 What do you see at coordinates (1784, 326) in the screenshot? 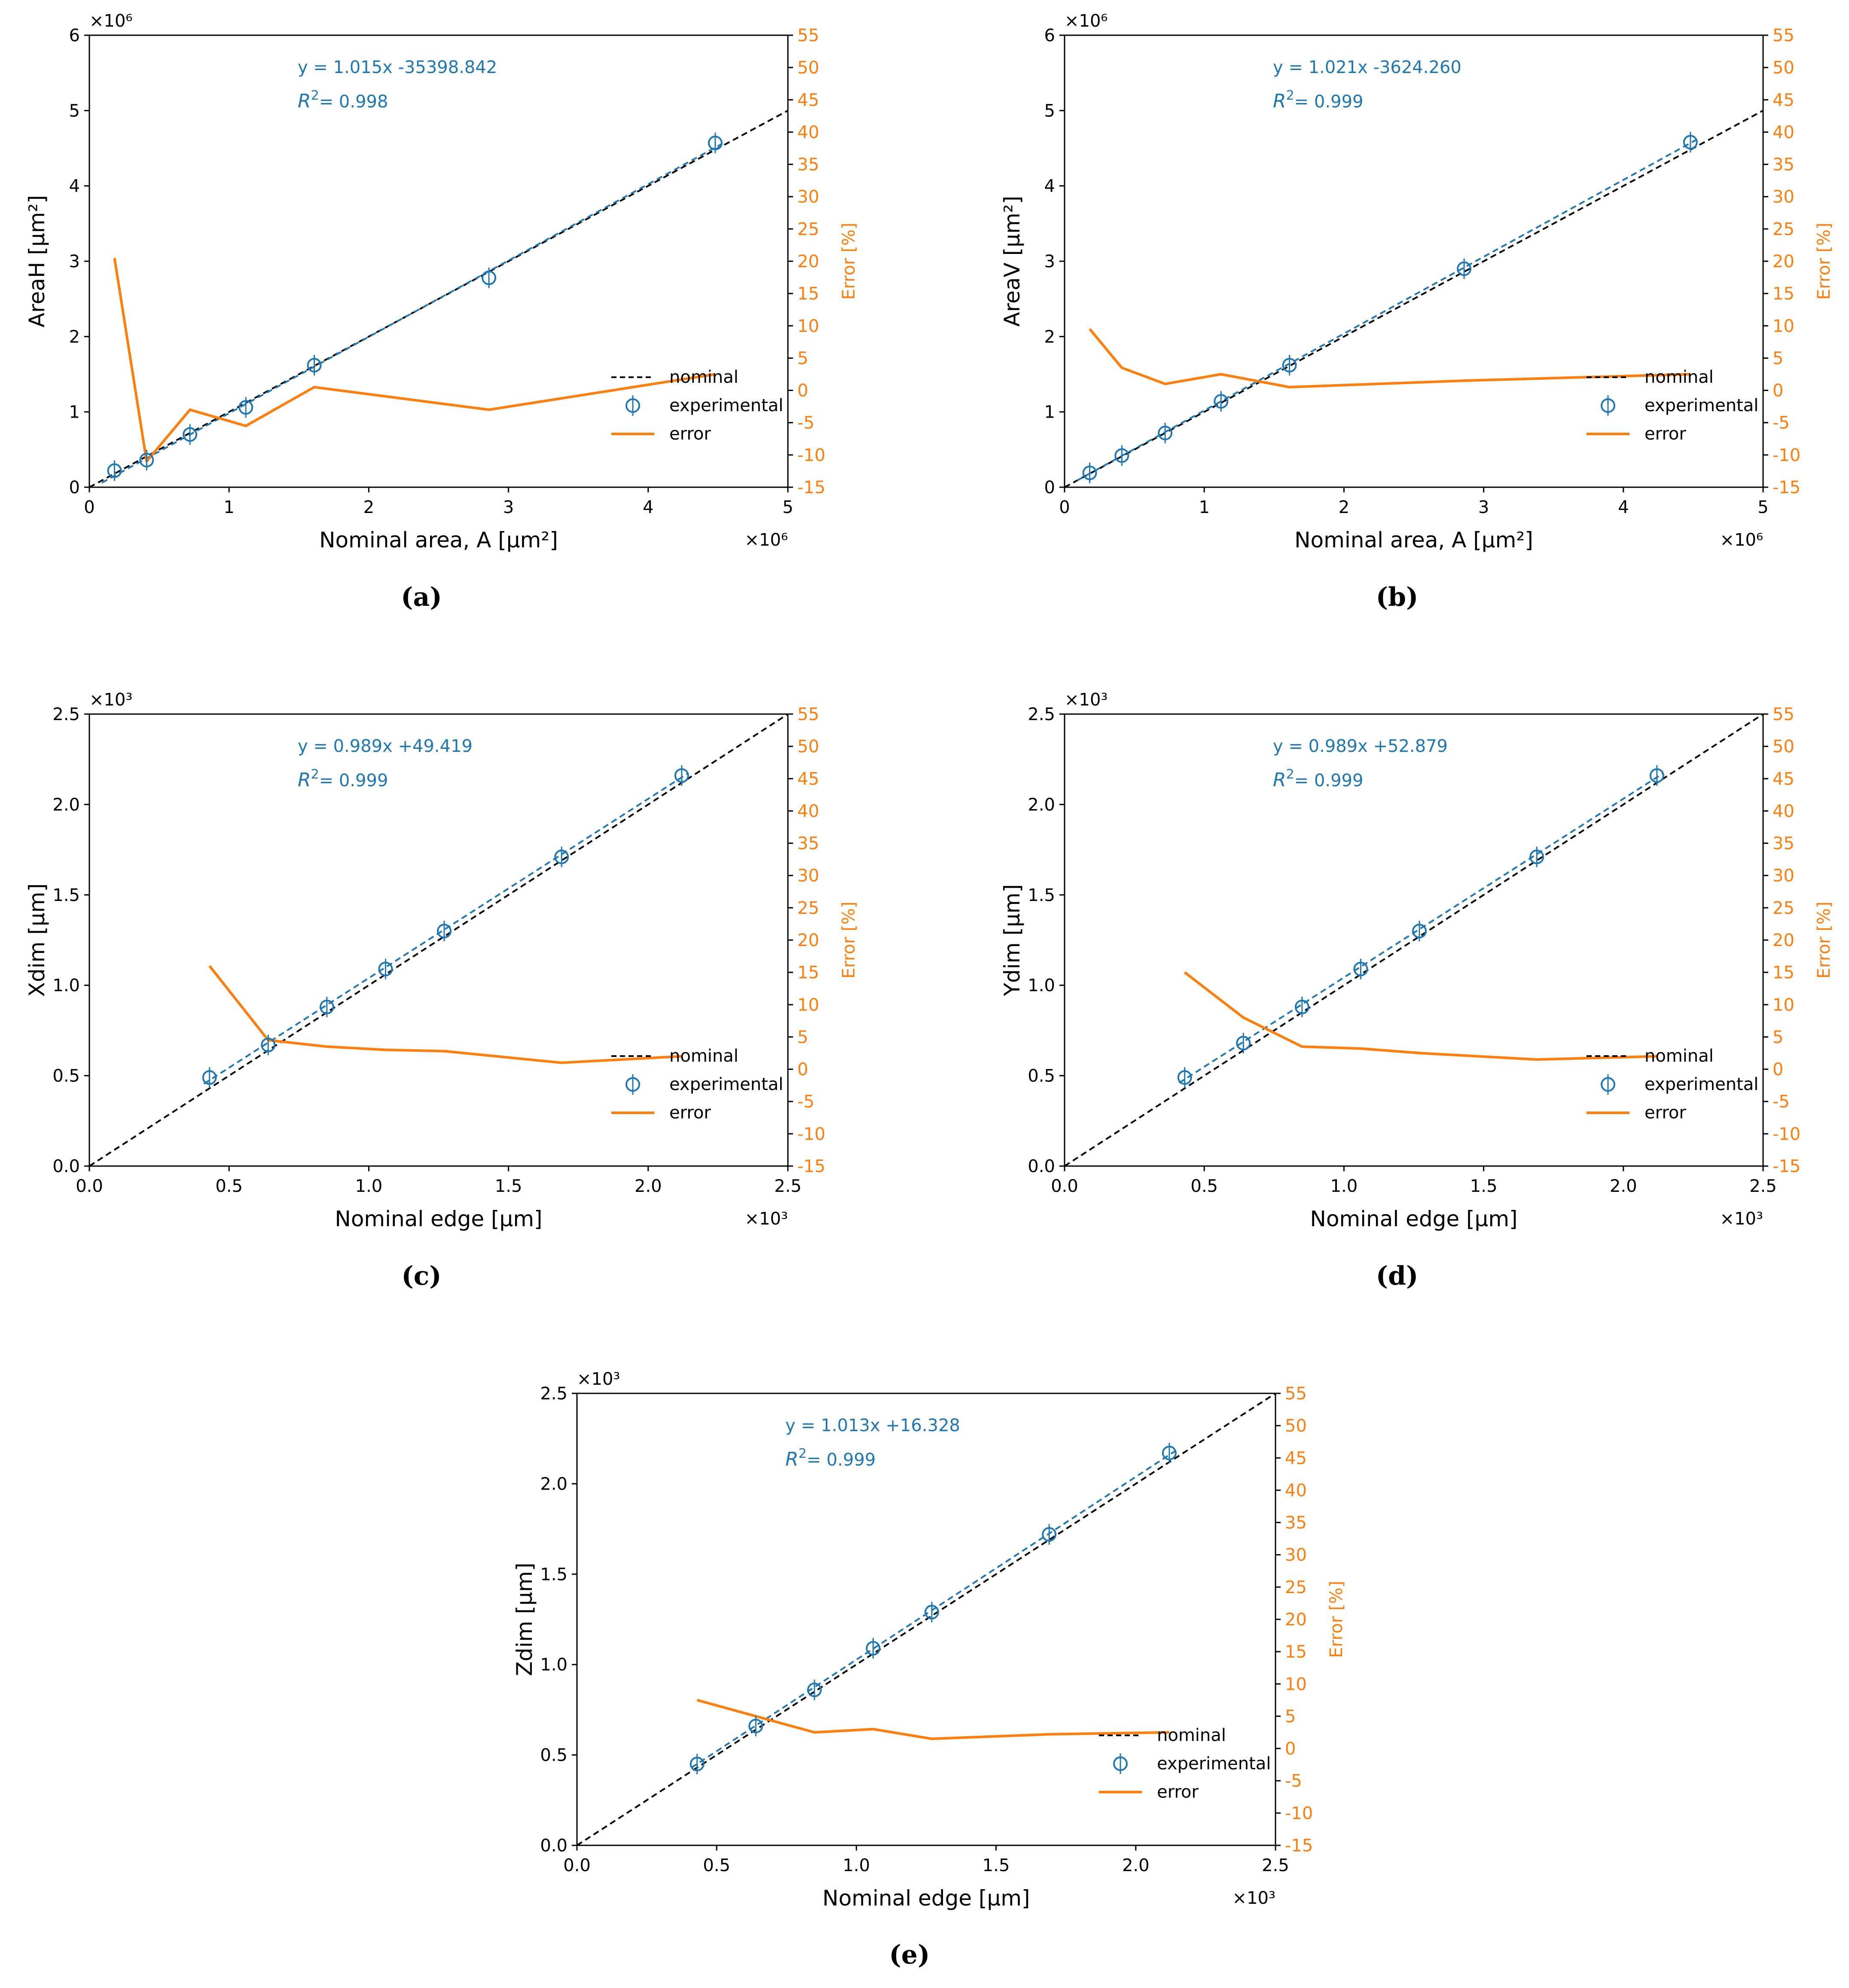
I see `error-tick-label: 10` at bounding box center [1784, 326].